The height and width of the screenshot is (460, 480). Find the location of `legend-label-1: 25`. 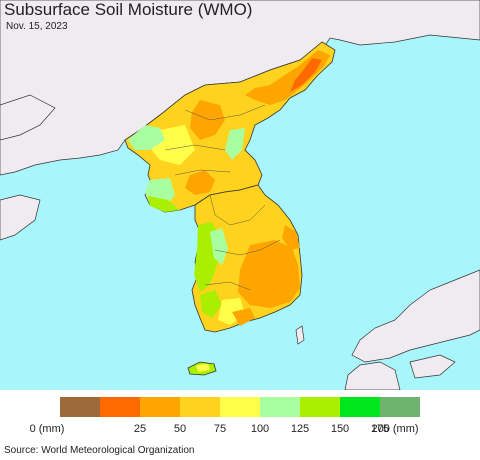

legend-label-1: 25 is located at coordinates (140, 429).